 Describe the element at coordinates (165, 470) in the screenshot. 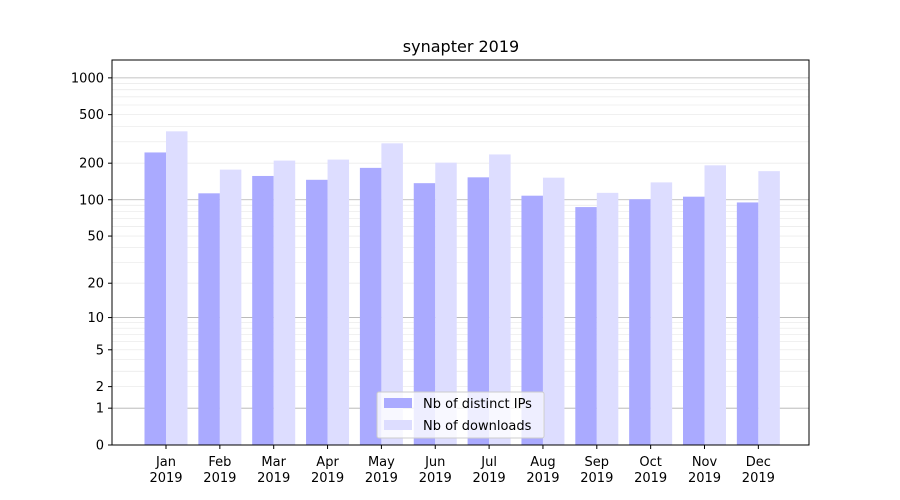

I see `x-tick-label: Jan 2019` at that location.